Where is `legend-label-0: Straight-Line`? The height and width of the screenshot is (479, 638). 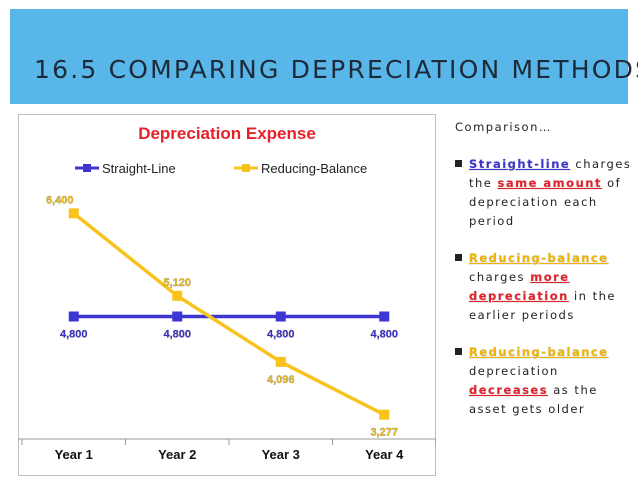
legend-label-0: Straight-Line is located at coordinates (139, 168).